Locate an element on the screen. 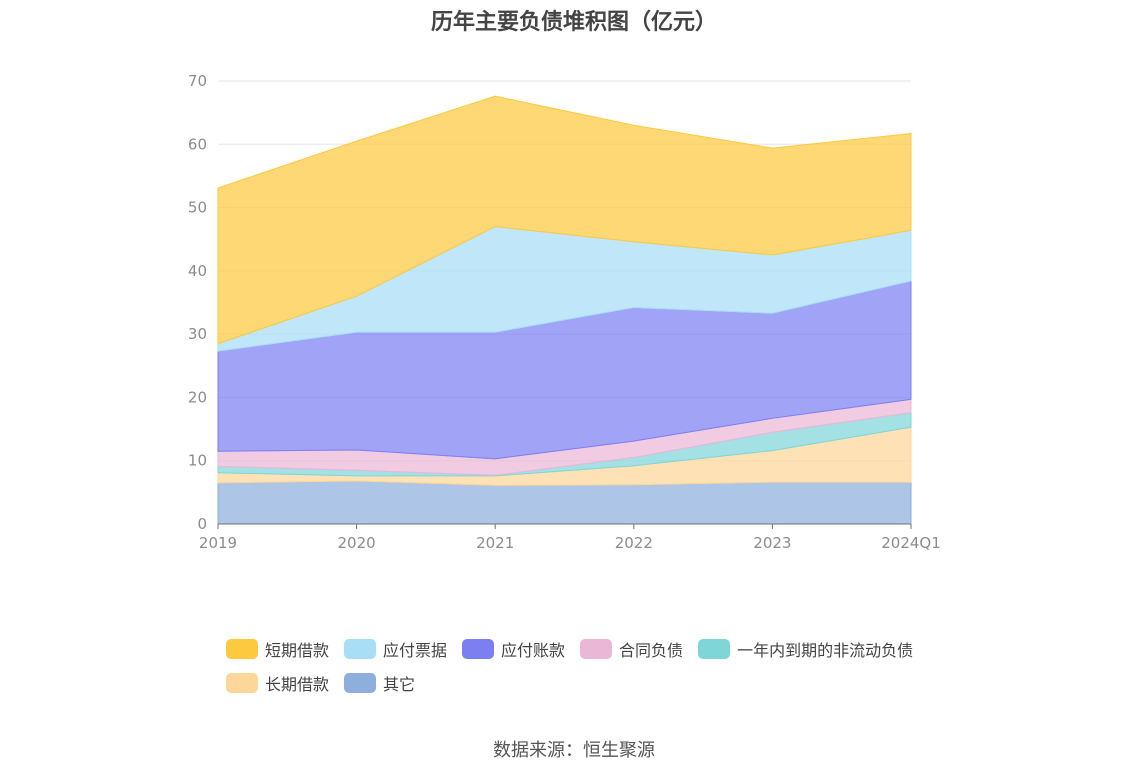 This screenshot has height=776, width=1148. x-tick-label: 2023 is located at coordinates (772, 543).